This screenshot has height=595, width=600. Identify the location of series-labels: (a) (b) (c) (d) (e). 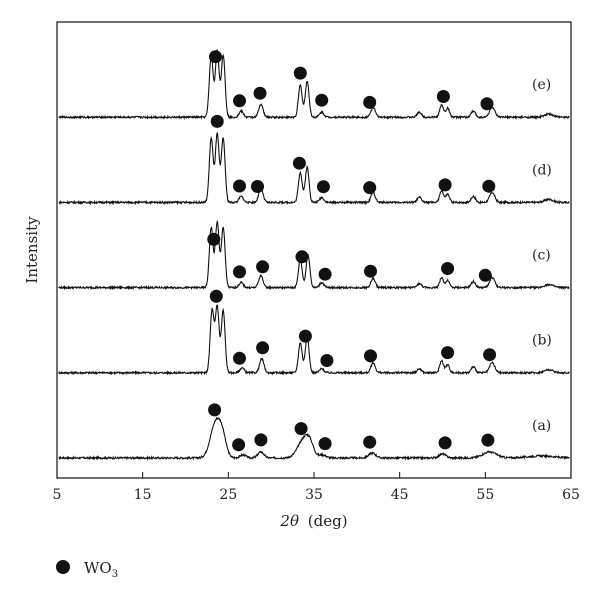
(542, 255).